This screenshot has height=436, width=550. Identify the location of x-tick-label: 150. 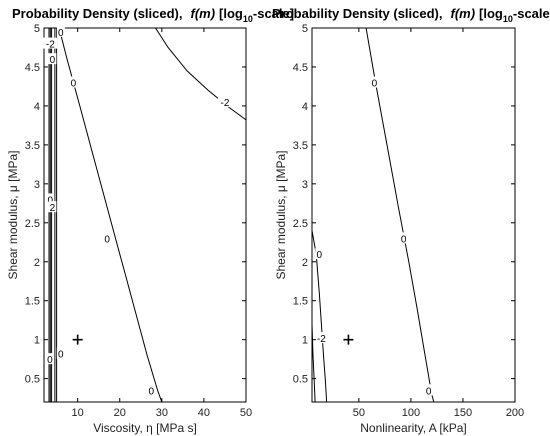
(463, 413).